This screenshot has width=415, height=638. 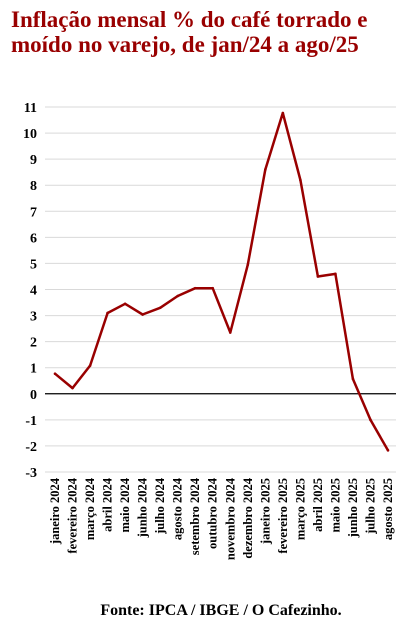 What do you see at coordinates (31, 421) in the screenshot?
I see `y-tick-label: -1` at bounding box center [31, 421].